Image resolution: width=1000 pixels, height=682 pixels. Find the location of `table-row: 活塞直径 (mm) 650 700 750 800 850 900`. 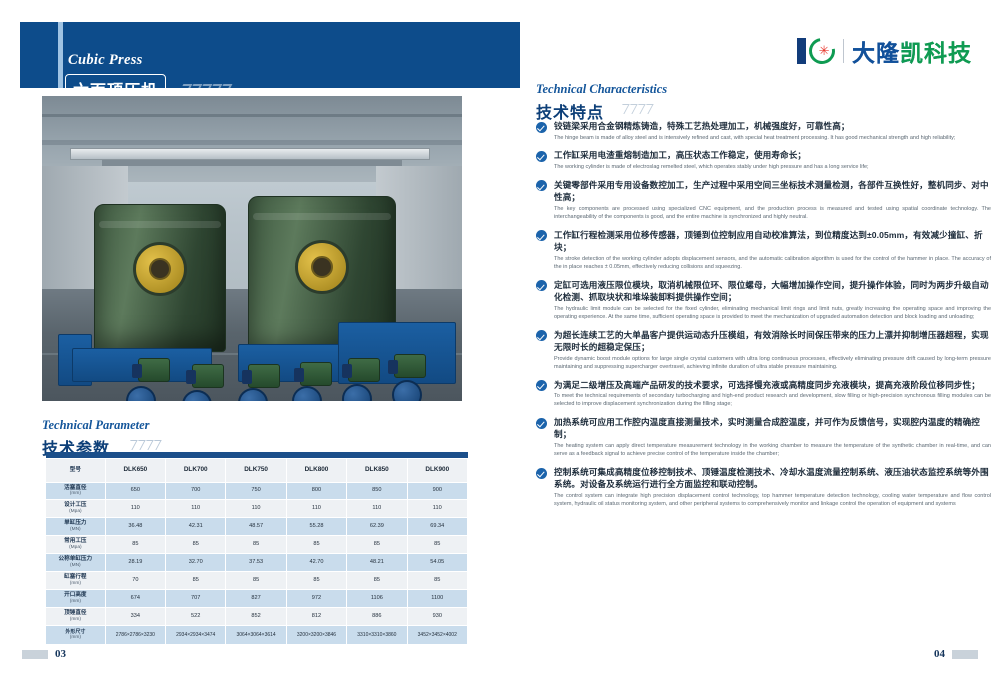

table-row: 活塞直径 (mm) 650 700 750 800 850 900 is located at coordinates (257, 491).